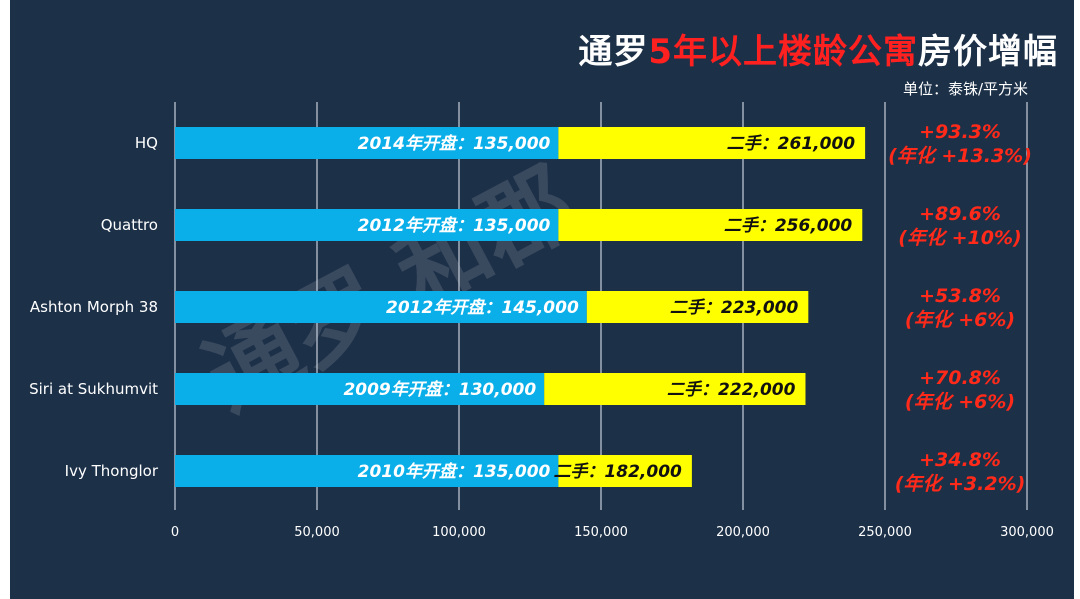  What do you see at coordinates (960, 484) in the screenshot?
I see `growth-annual-label: (年化 +3.2%)` at bounding box center [960, 484].